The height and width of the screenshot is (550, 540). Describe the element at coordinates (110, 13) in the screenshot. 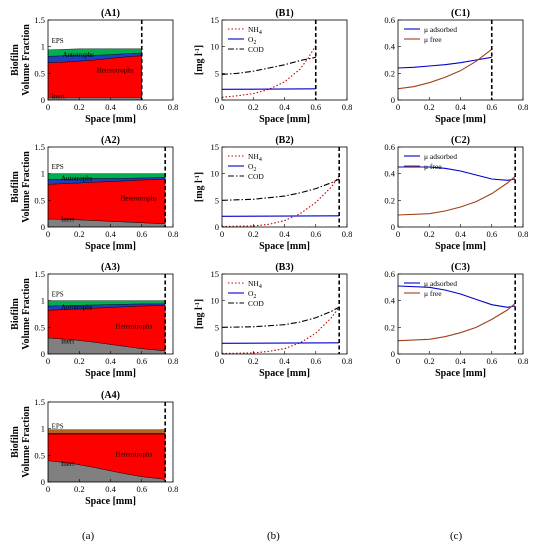

I see `panel-title: (A1)` at that location.